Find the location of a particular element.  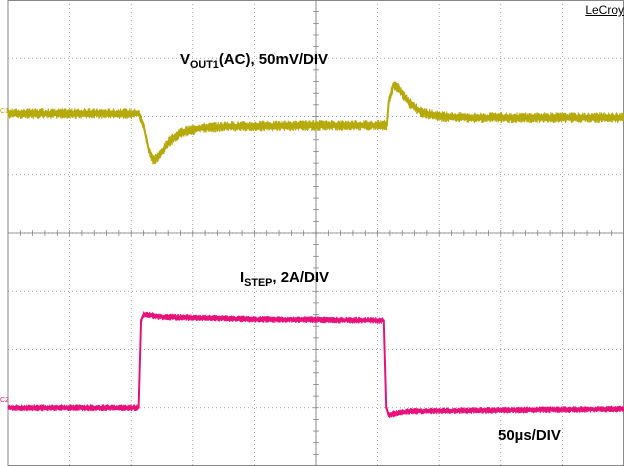

channel-1-label-rest: (AC), 50mV/DIV is located at coordinates (273, 59).